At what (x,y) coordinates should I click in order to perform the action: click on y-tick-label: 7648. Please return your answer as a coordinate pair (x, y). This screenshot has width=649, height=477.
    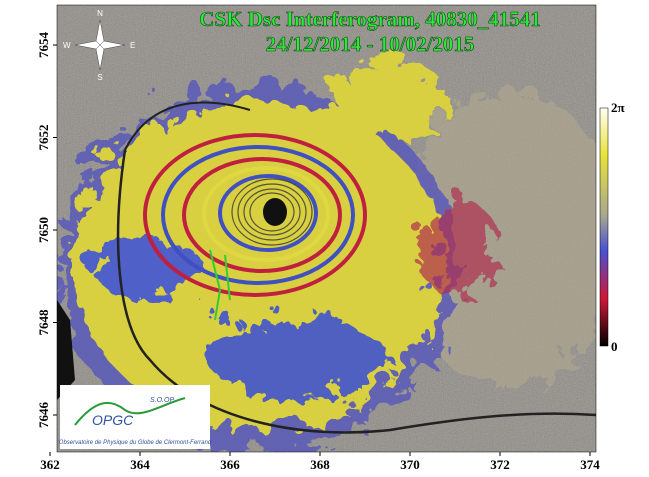
    Looking at the image, I should click on (43, 322).